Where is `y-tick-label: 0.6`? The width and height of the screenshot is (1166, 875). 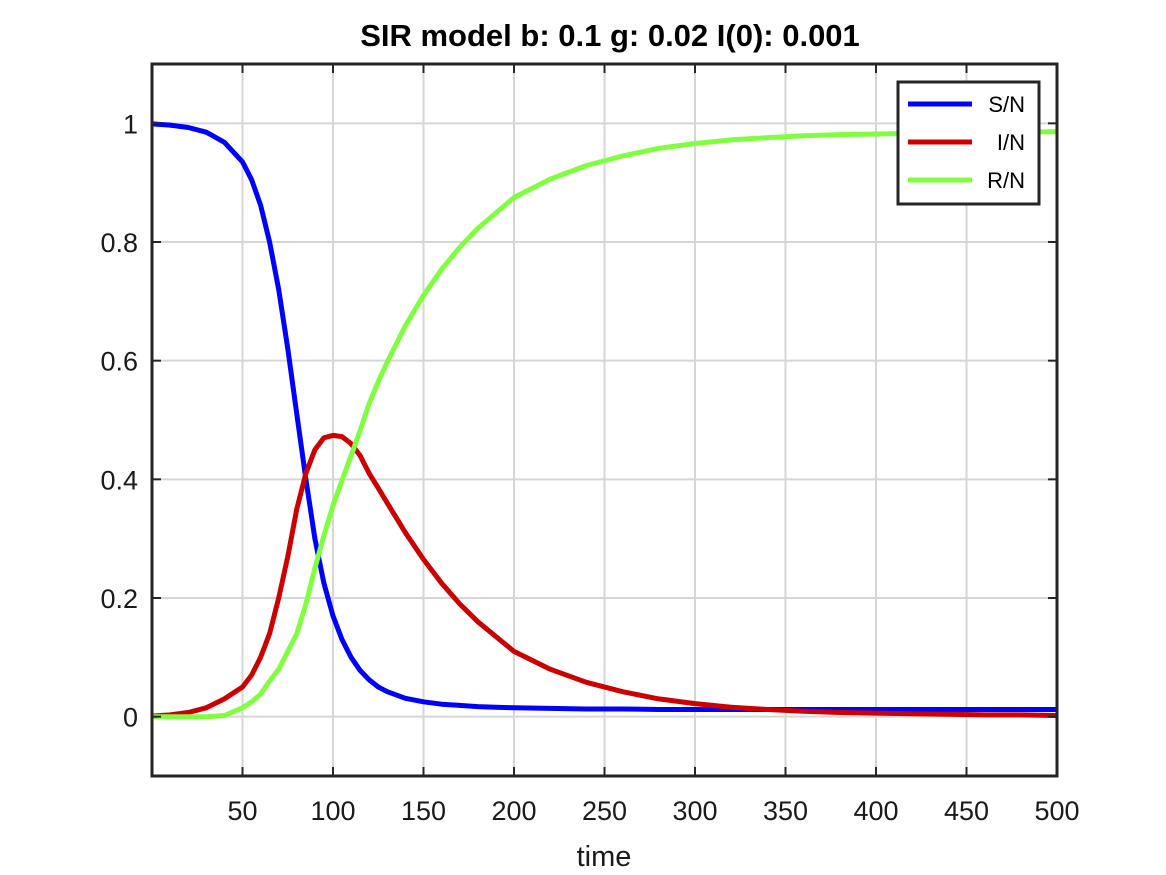
y-tick-label: 0.6 is located at coordinates (119, 362).